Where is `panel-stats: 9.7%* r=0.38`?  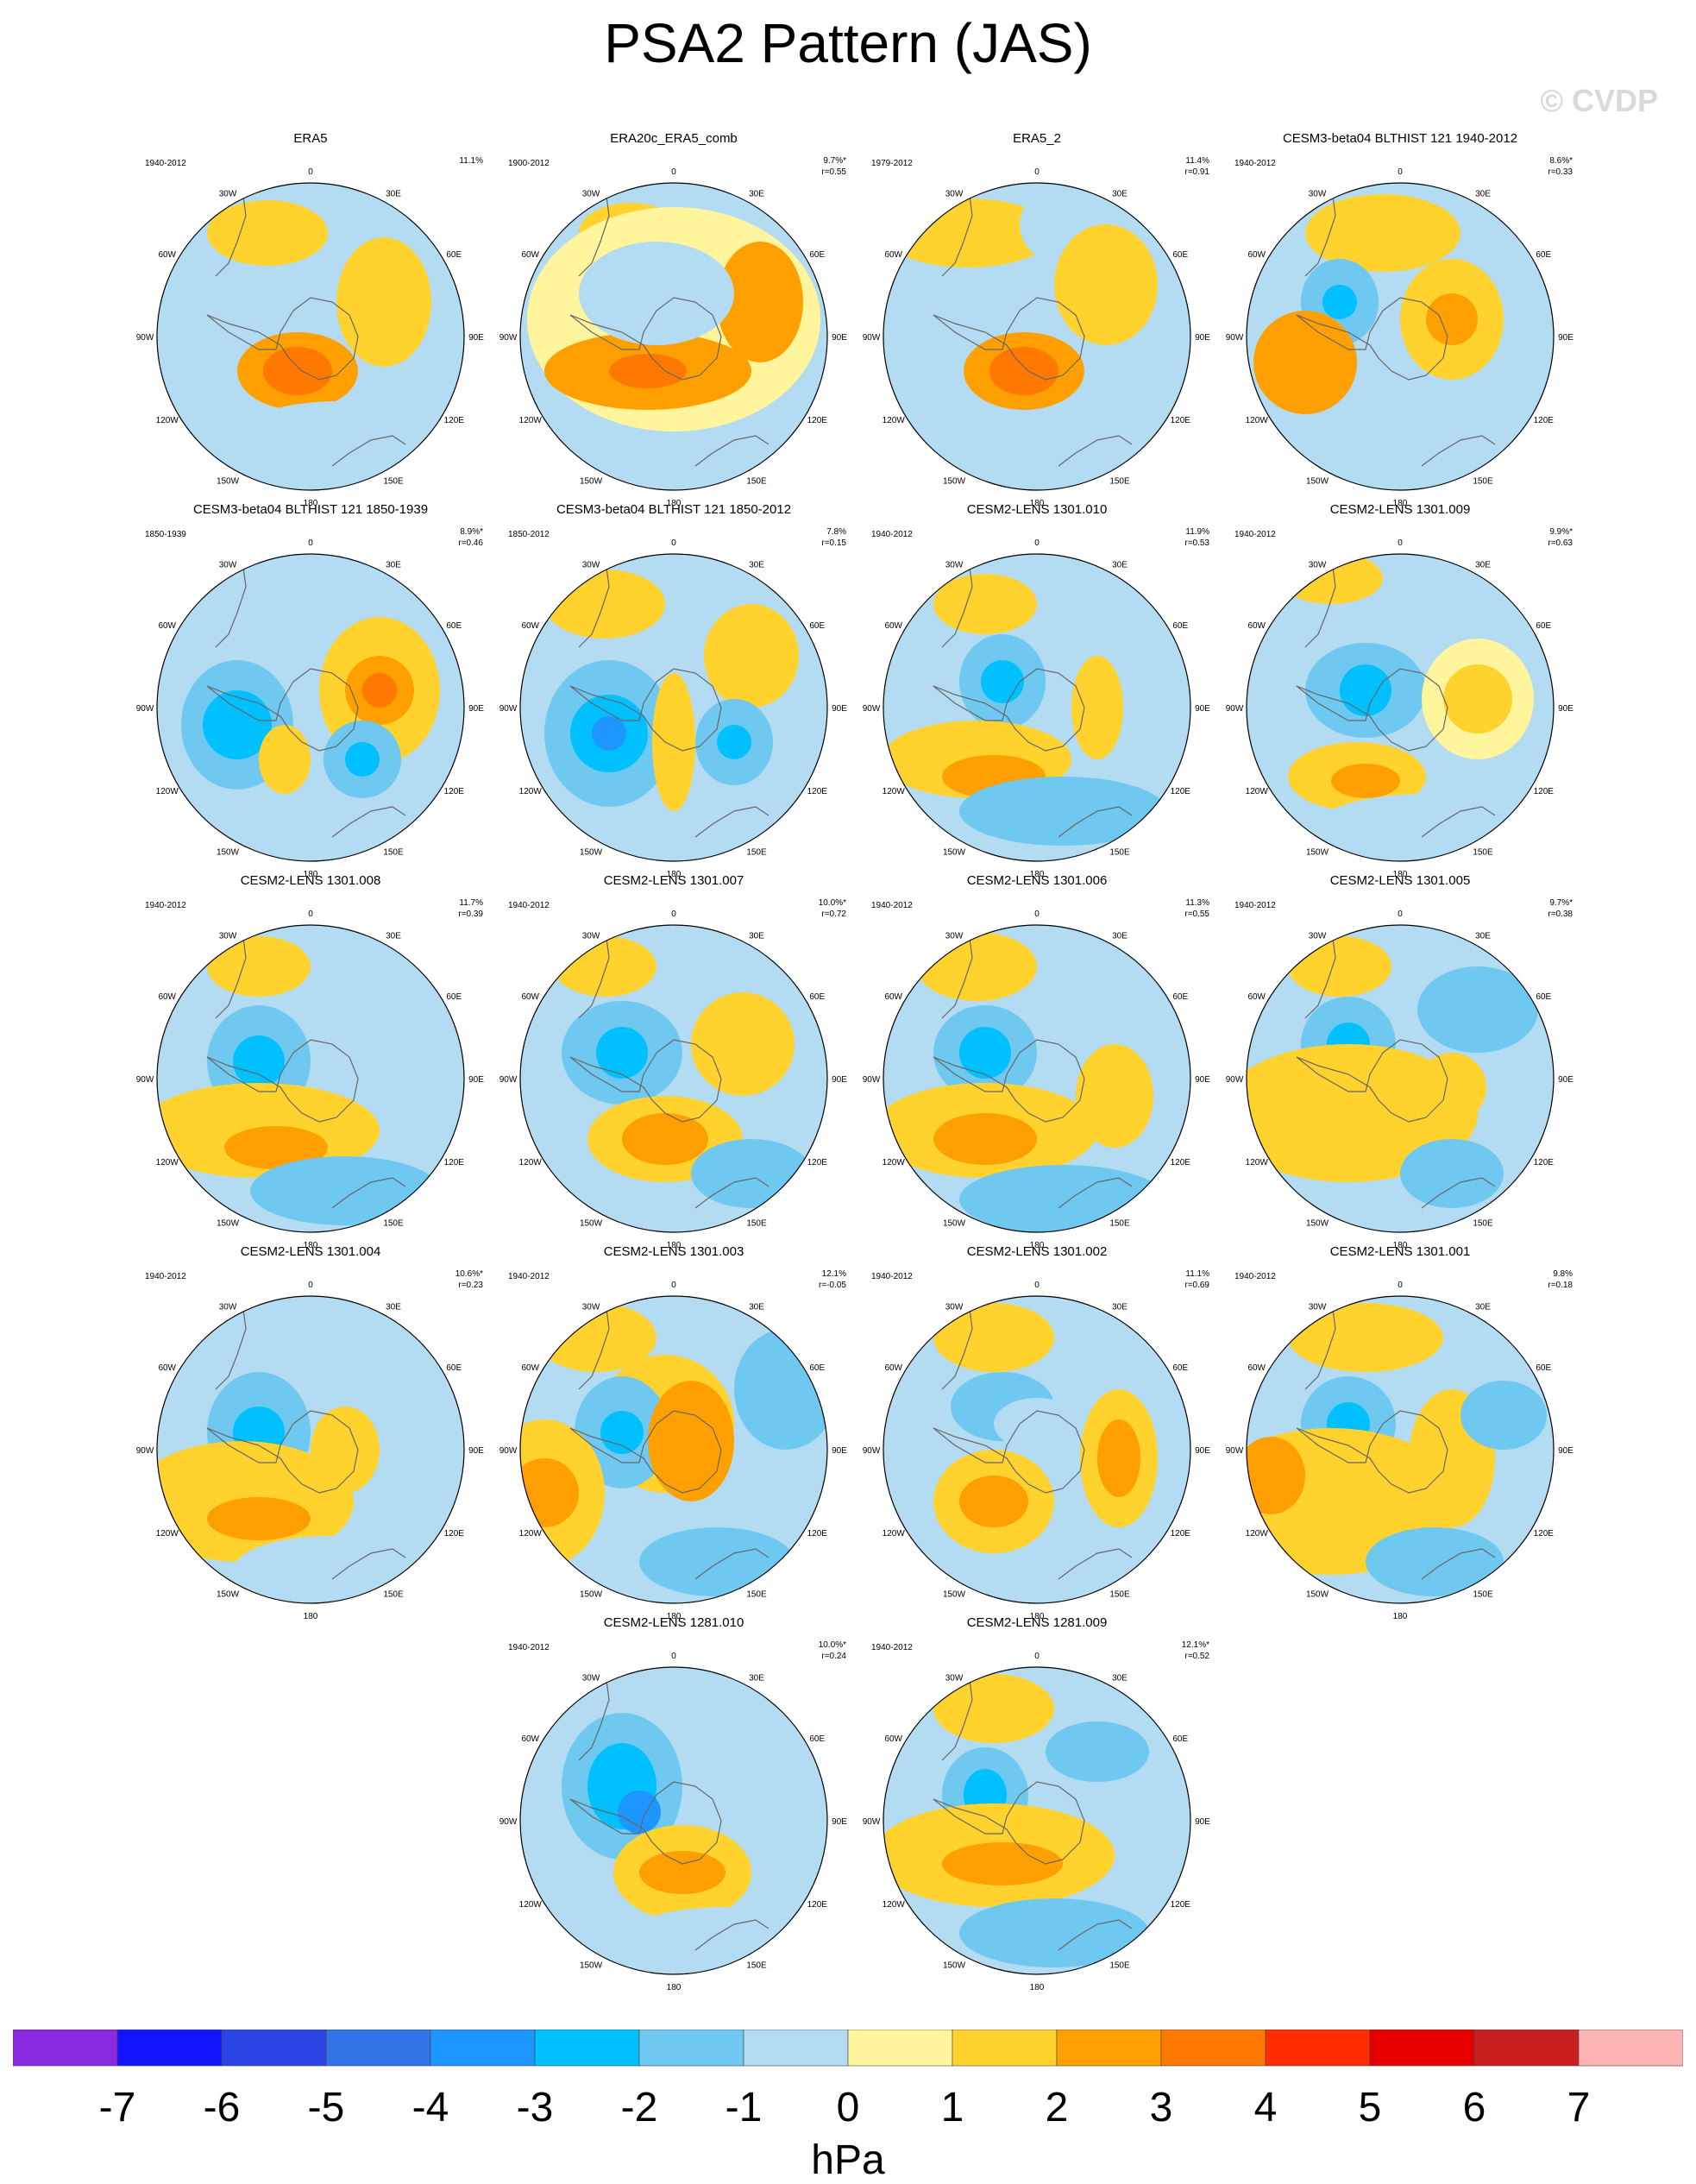
panel-stats: 9.7%* r=0.38 is located at coordinates (1560, 908).